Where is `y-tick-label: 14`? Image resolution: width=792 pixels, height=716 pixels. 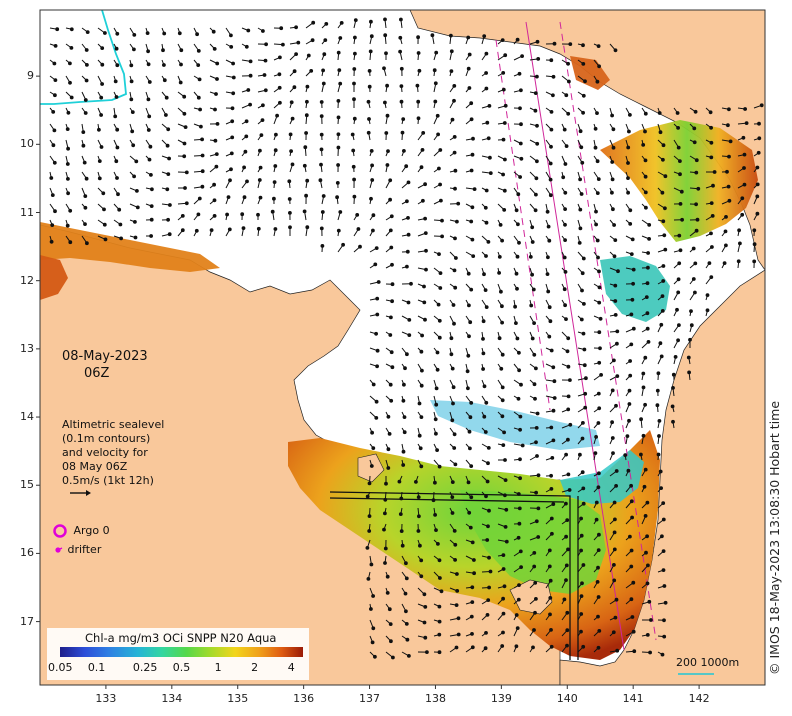 y-tick-label: 14 is located at coordinates (27, 417).